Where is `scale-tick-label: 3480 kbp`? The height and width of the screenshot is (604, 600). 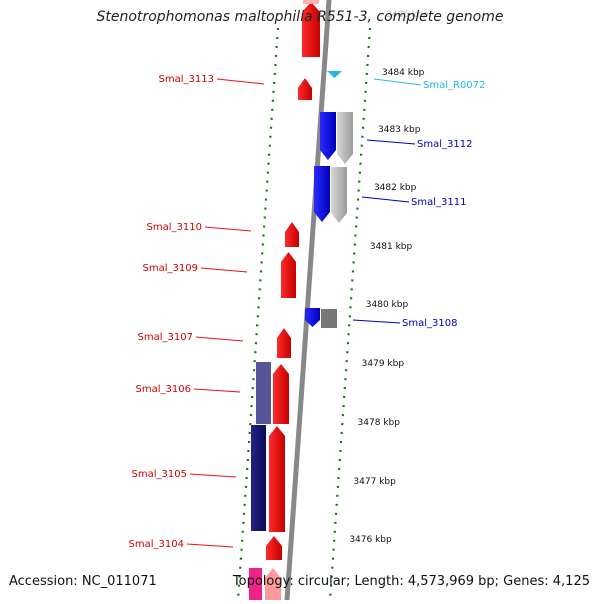
scale-tick-label: 3480 kbp is located at coordinates (387, 305).